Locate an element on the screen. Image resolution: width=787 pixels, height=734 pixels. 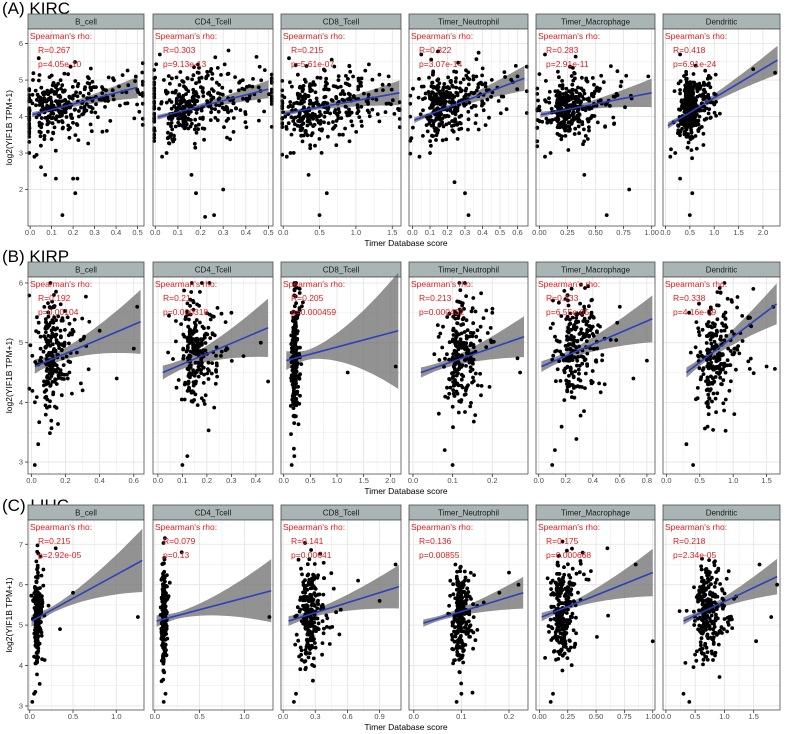
facet-strip-label: CD8_Tcell is located at coordinates (341, 270).